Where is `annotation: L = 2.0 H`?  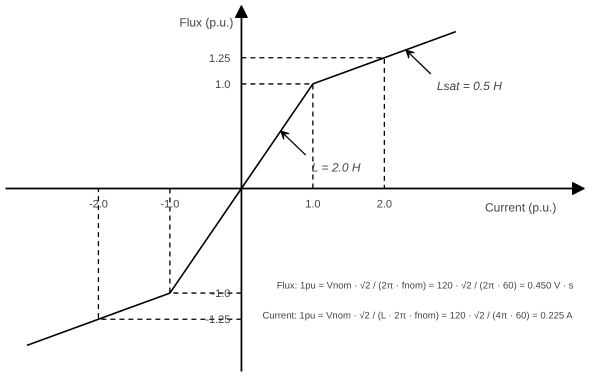
annotation: L = 2.0 H is located at coordinates (336, 167).